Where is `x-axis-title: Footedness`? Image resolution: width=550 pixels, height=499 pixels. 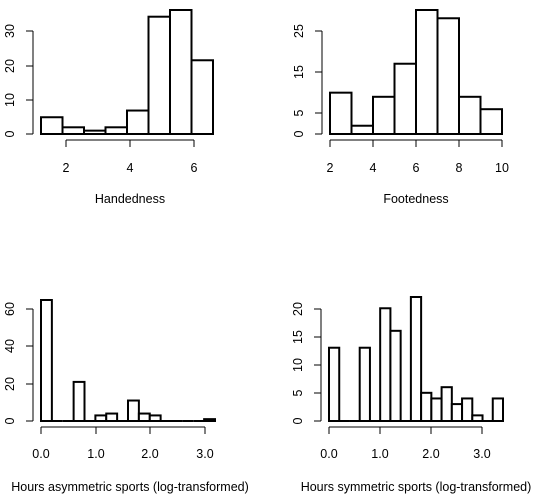 x-axis-title: Footedness is located at coordinates (415, 199).